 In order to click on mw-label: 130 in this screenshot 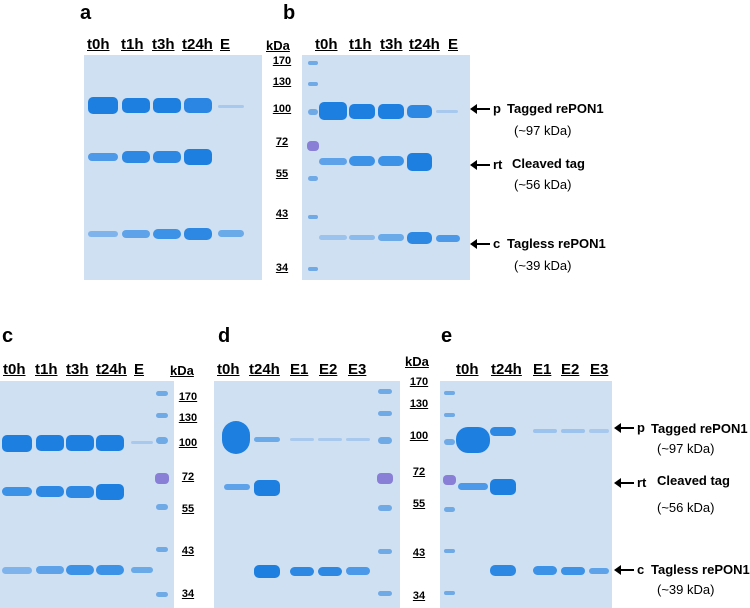, I will do `click(188, 418)`.